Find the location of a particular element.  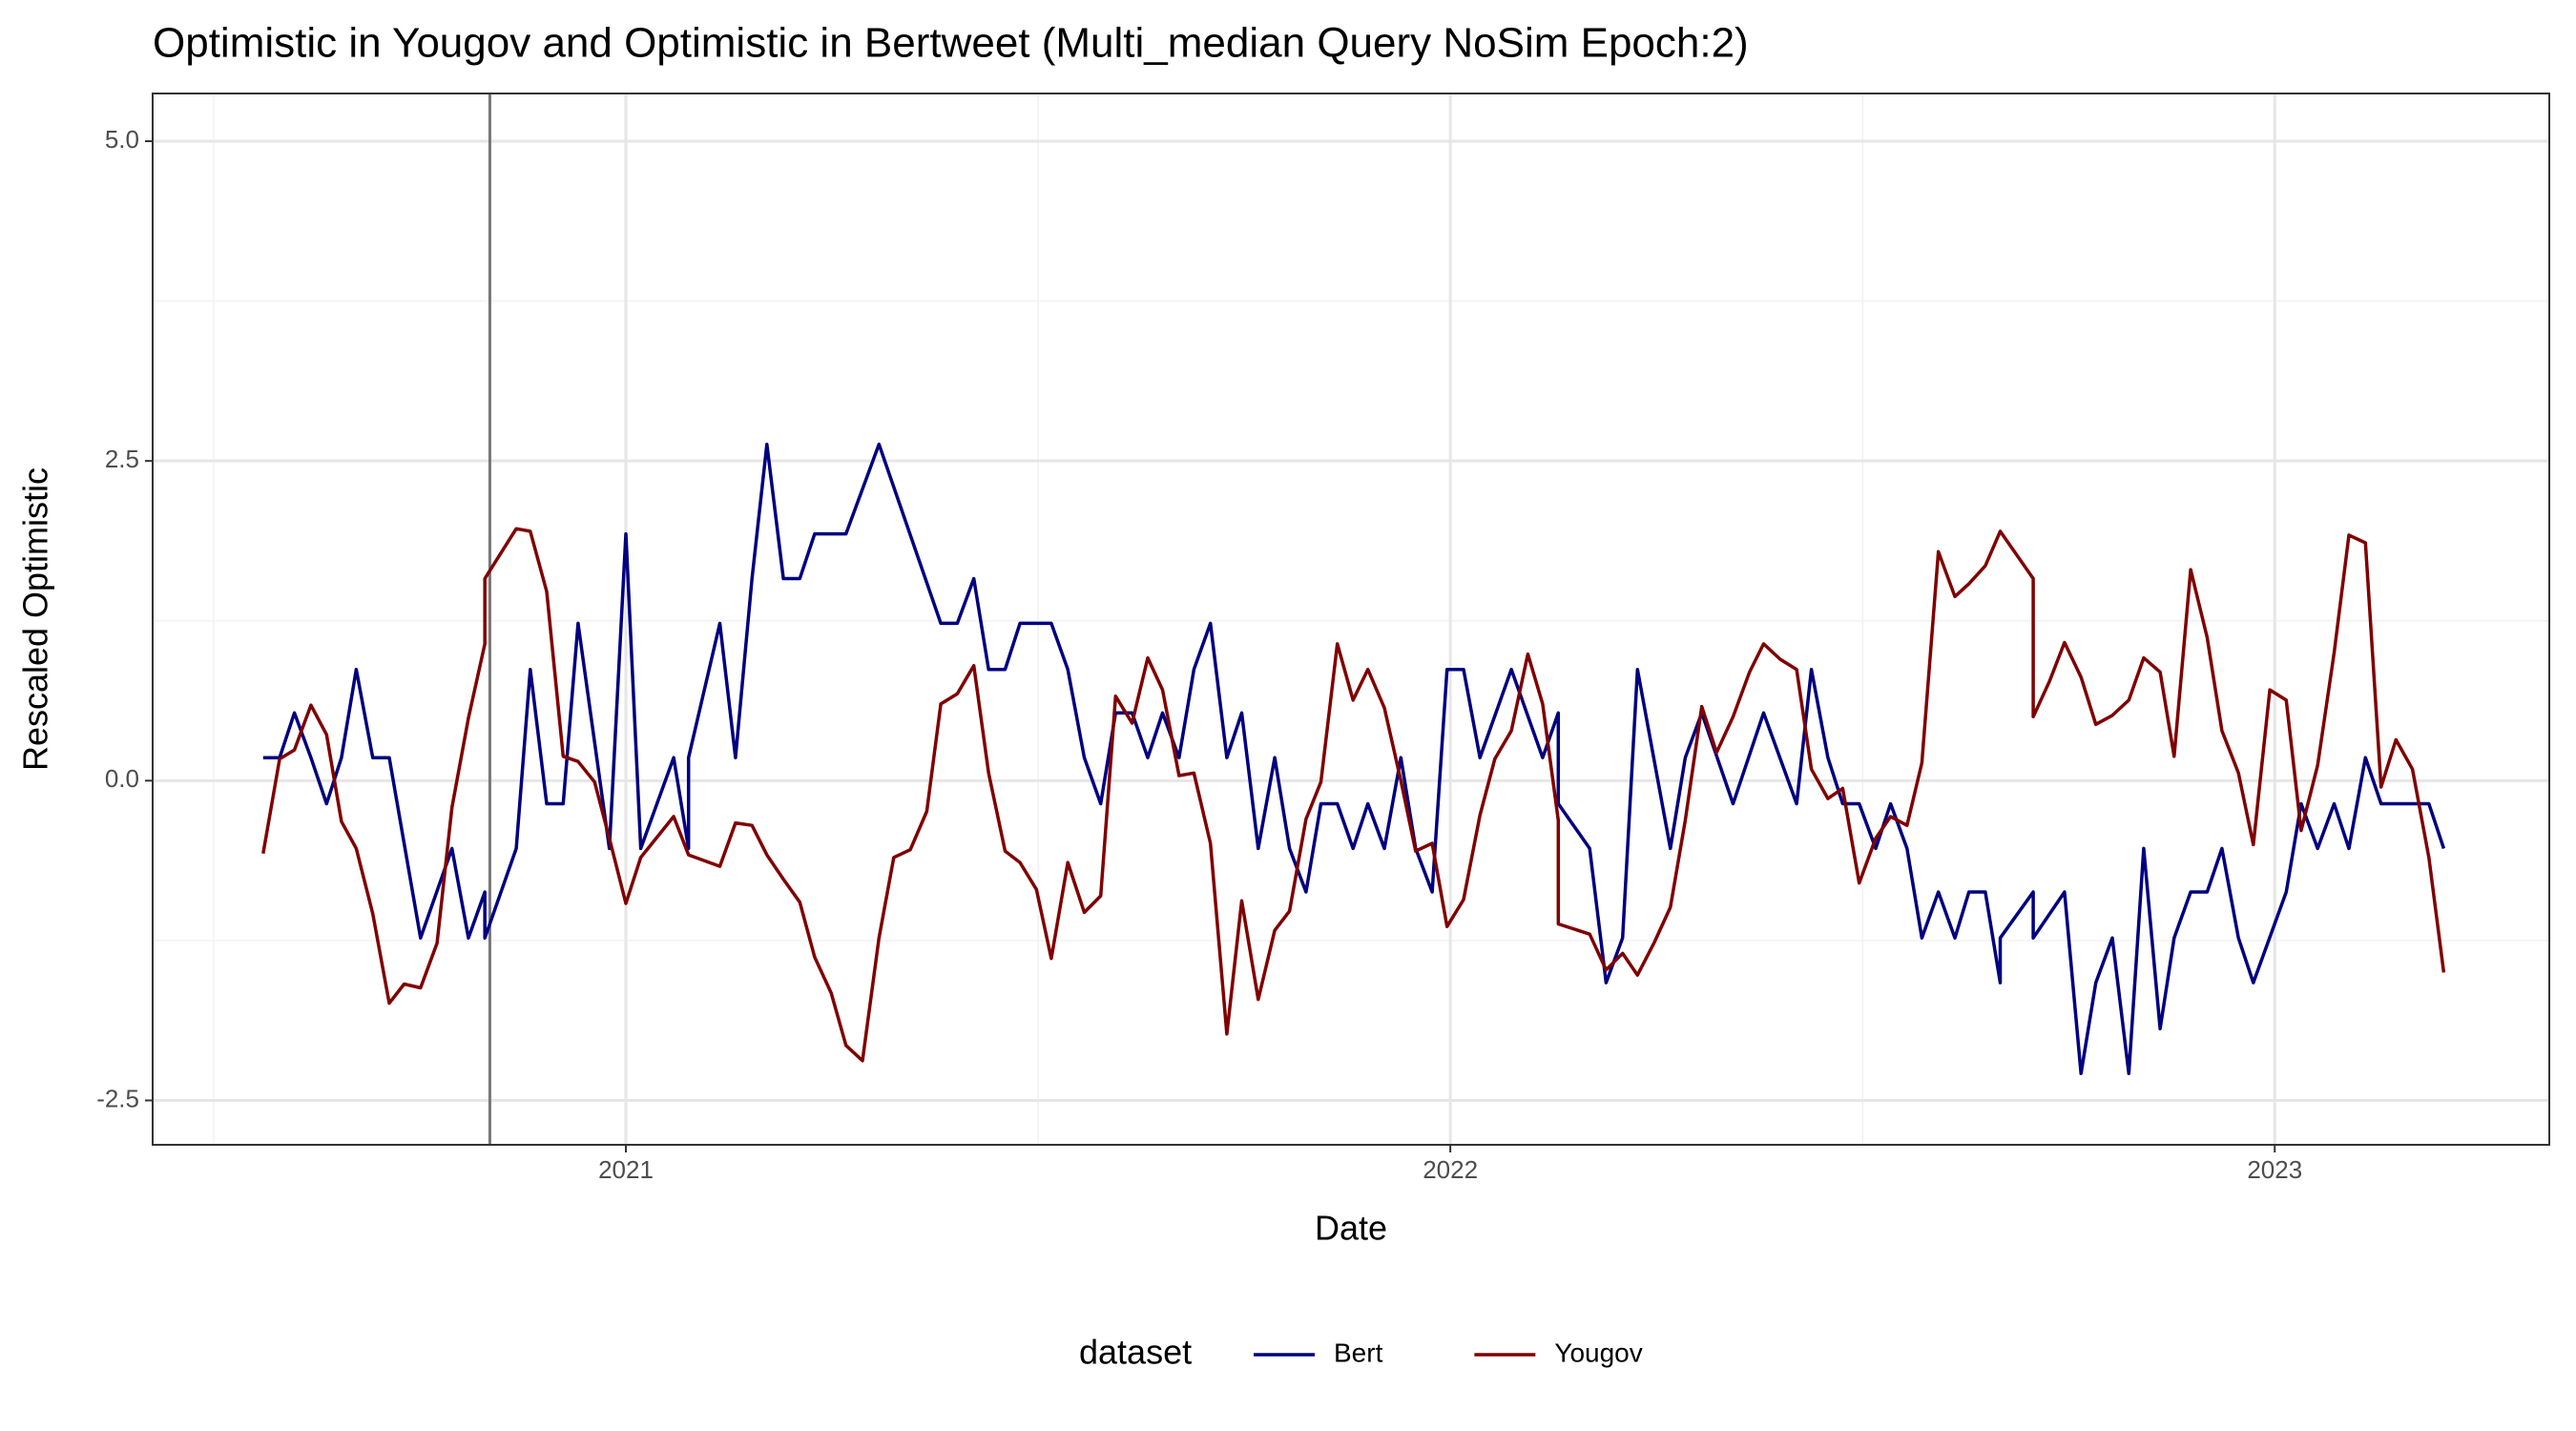

x-tick-label: 2022 is located at coordinates (1450, 1169).